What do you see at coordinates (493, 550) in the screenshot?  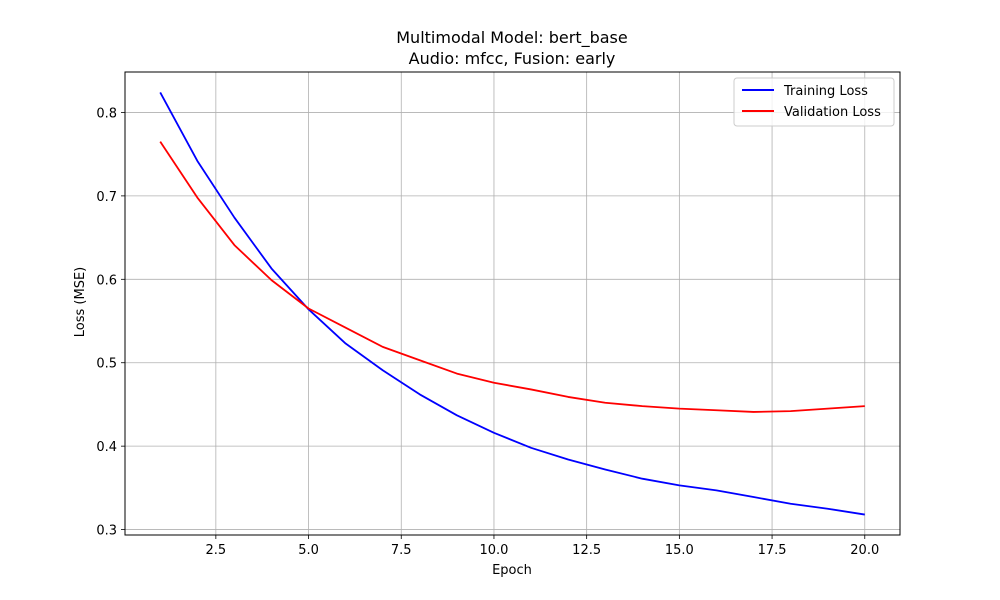 I see `x-tick-label: 10.0` at bounding box center [493, 550].